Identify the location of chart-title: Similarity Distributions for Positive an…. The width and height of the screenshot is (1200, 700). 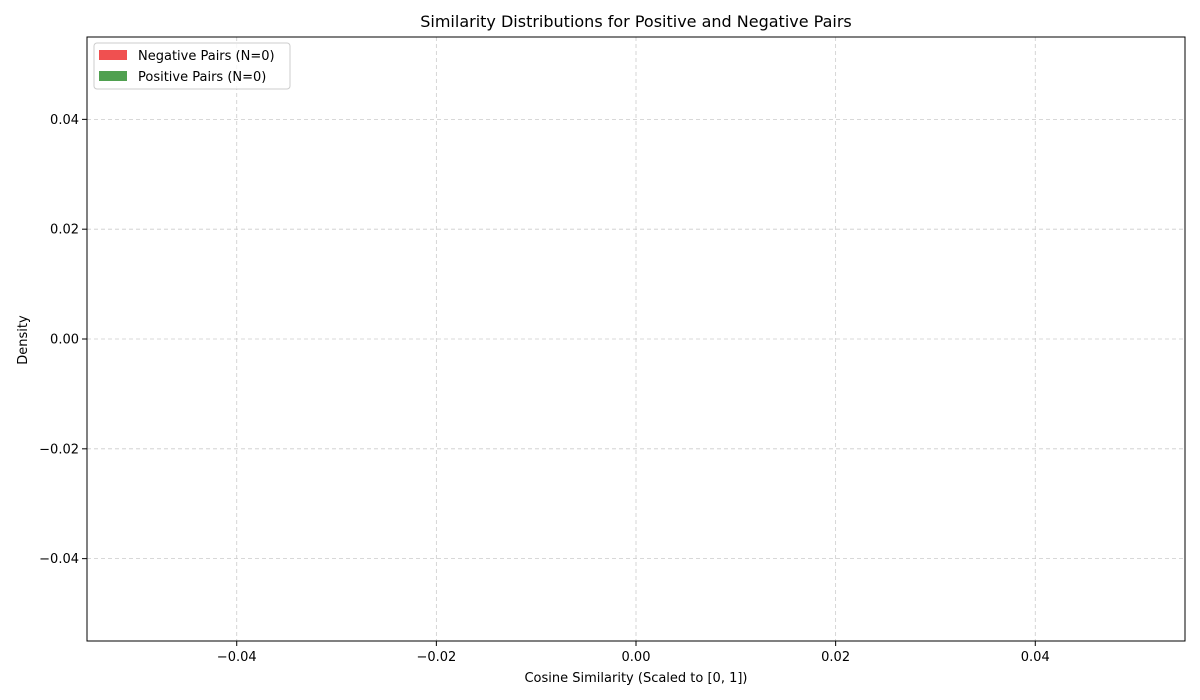
(636, 21).